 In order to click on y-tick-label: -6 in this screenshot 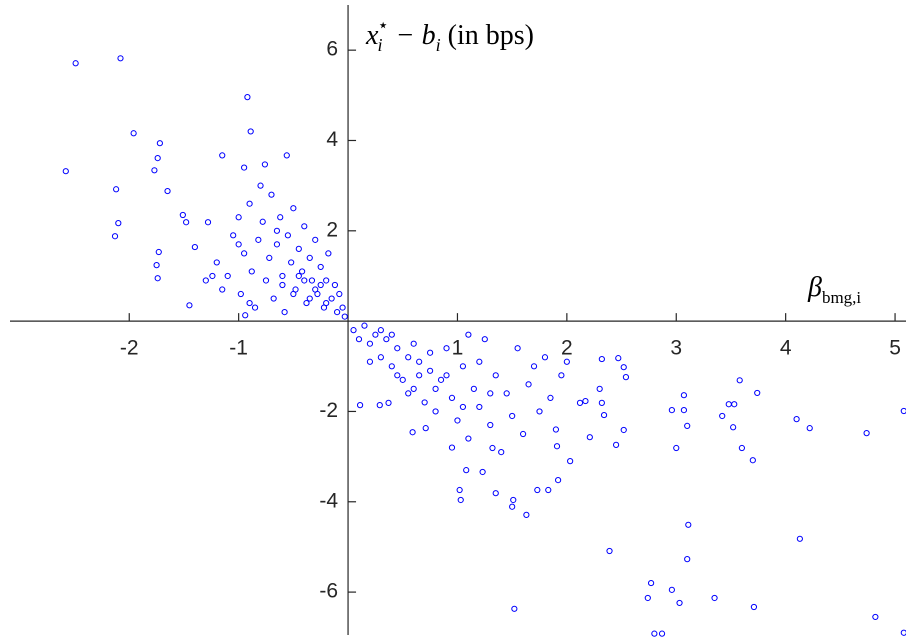, I will do `click(328, 591)`.